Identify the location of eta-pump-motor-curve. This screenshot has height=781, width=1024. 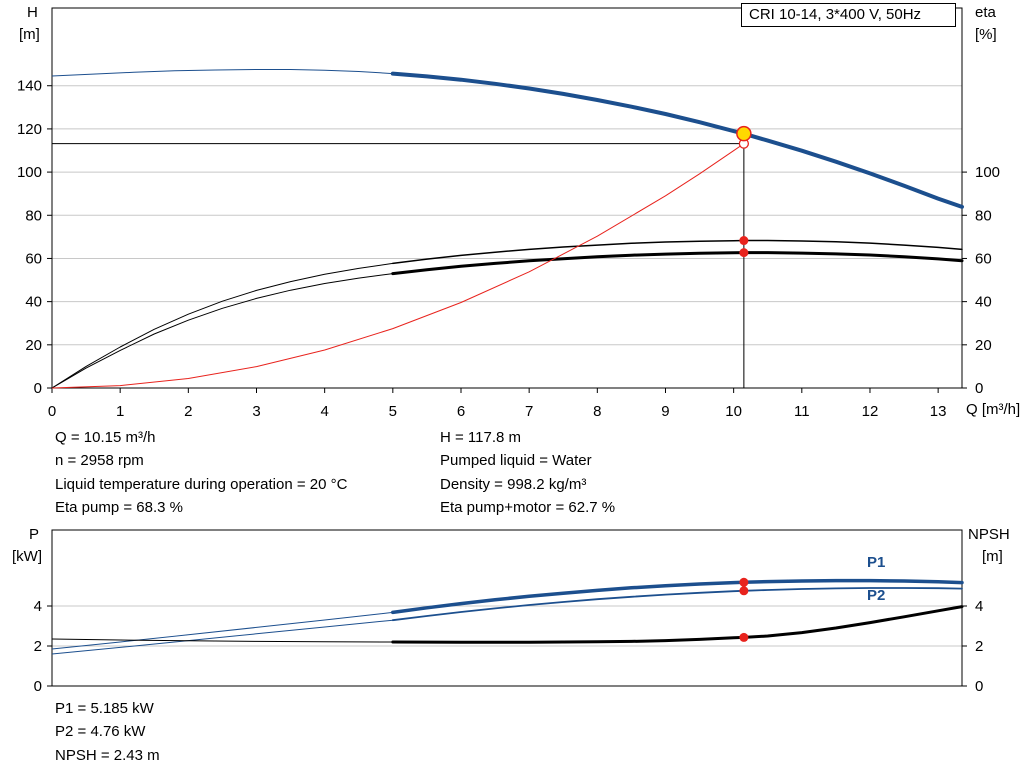
(677, 263).